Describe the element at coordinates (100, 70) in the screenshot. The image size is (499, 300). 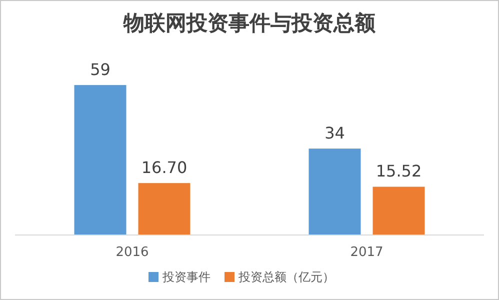
I see `data-label: 59` at that location.